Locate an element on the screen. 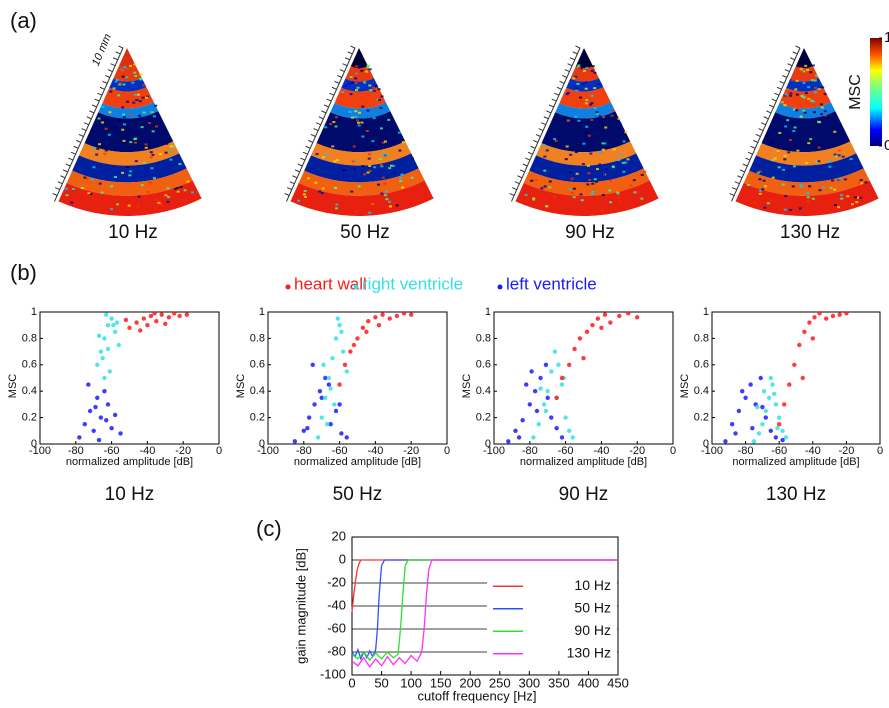  y-tick-label: 1 is located at coordinates (488, 312).